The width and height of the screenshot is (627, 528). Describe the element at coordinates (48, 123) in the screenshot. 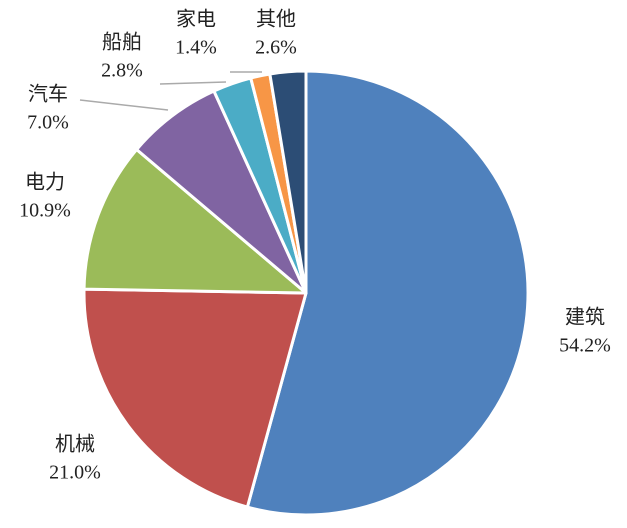

I see `value-label: 7.0%` at that location.